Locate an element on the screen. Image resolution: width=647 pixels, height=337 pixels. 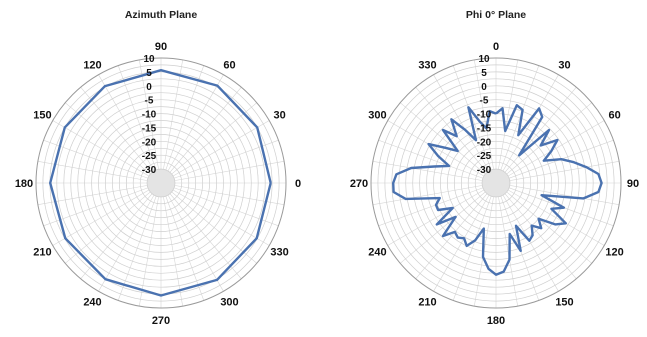
chart-title: Azimuth Plane is located at coordinates (161, 15).